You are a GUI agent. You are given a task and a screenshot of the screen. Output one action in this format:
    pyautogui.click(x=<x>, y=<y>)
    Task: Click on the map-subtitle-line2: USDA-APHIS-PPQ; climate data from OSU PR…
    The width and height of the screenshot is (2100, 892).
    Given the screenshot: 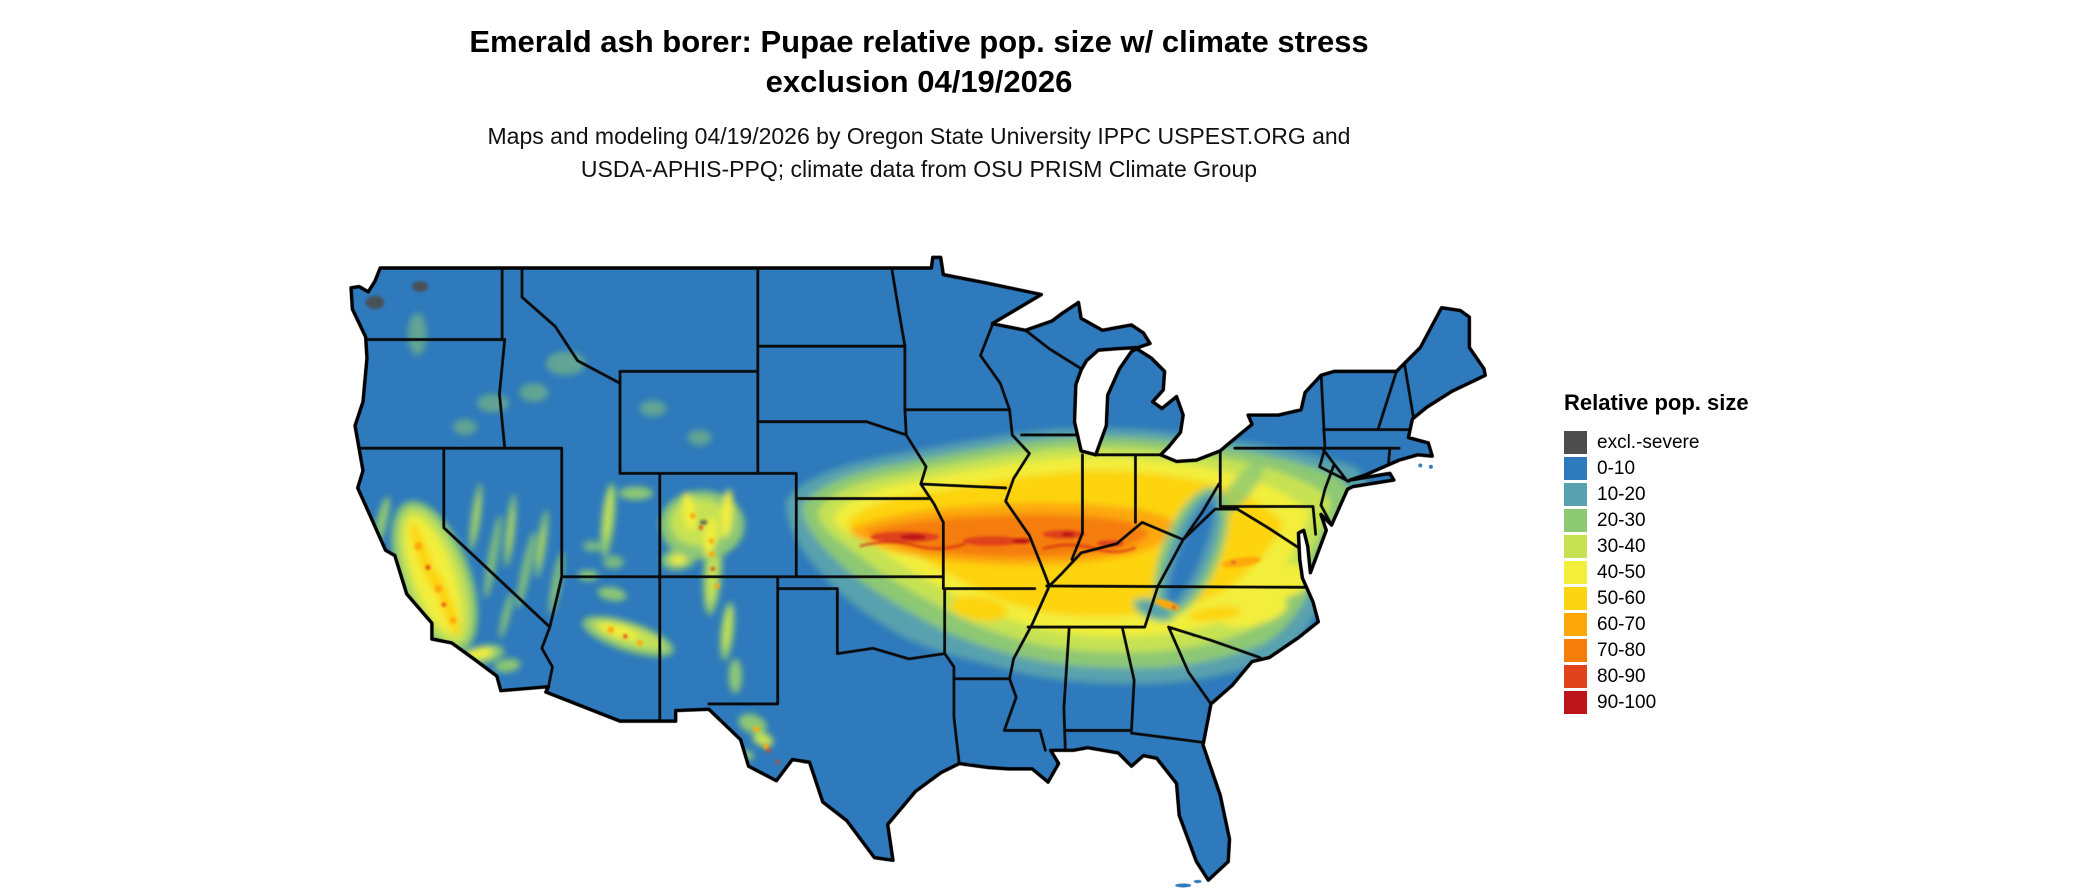 What is the action you would take?
    pyautogui.click(x=919, y=169)
    